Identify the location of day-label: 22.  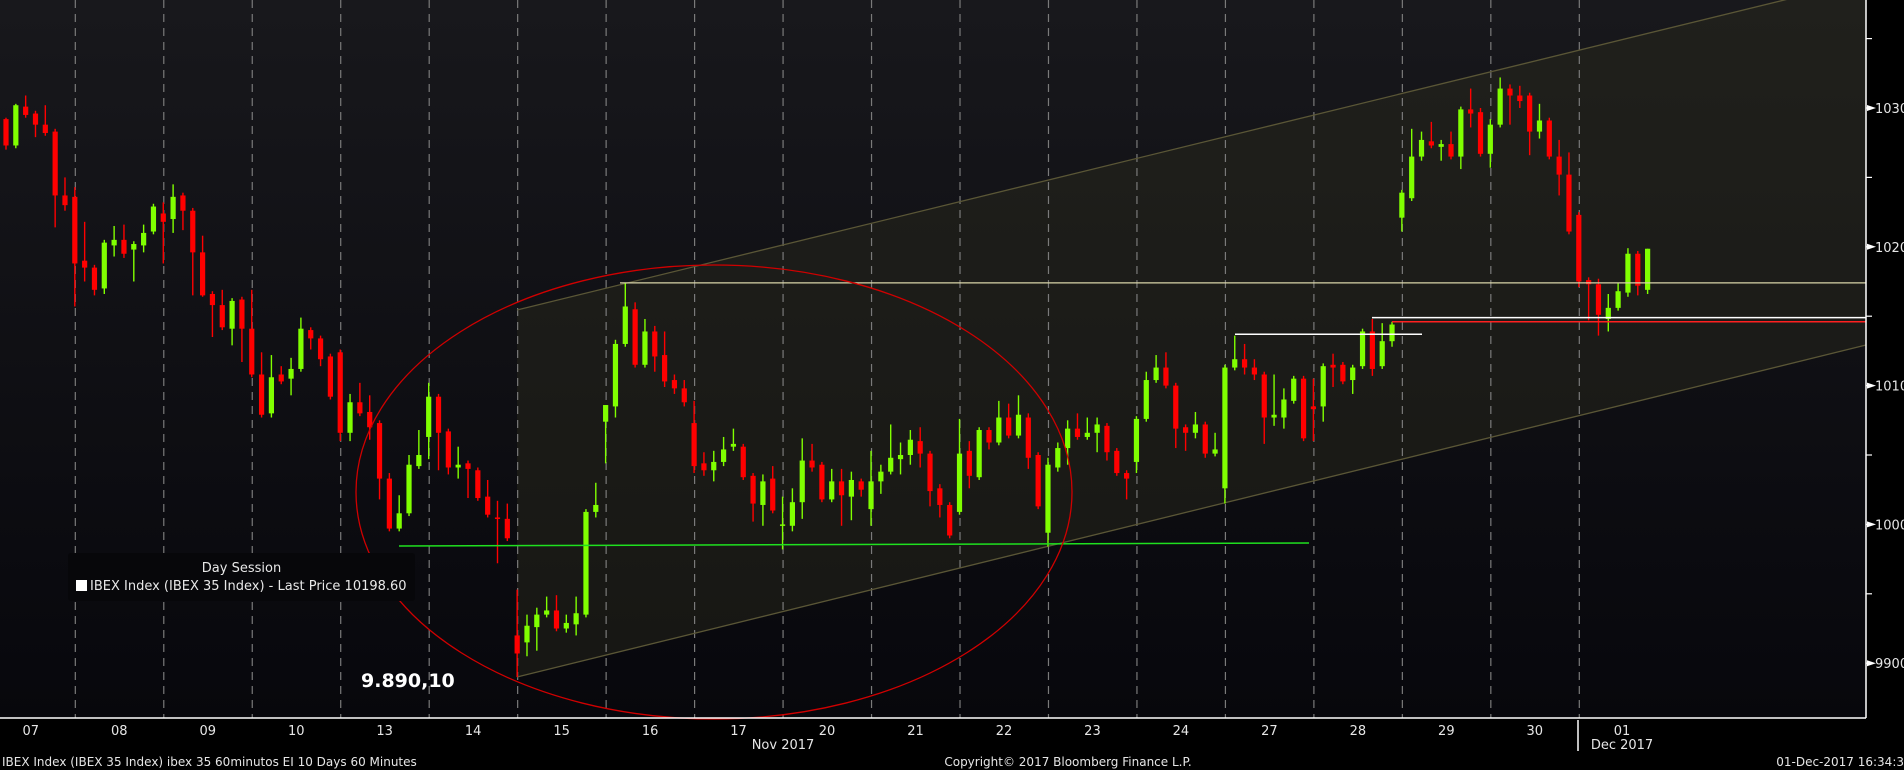
(1004, 731).